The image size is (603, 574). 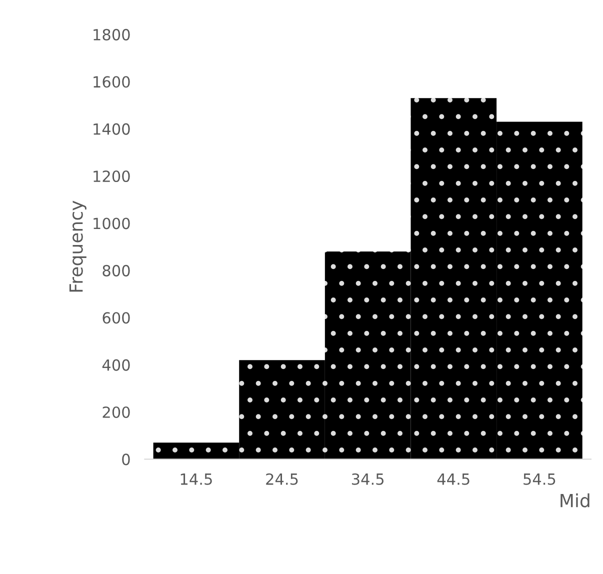 I want to click on y-tick-label: 400, so click(x=116, y=365).